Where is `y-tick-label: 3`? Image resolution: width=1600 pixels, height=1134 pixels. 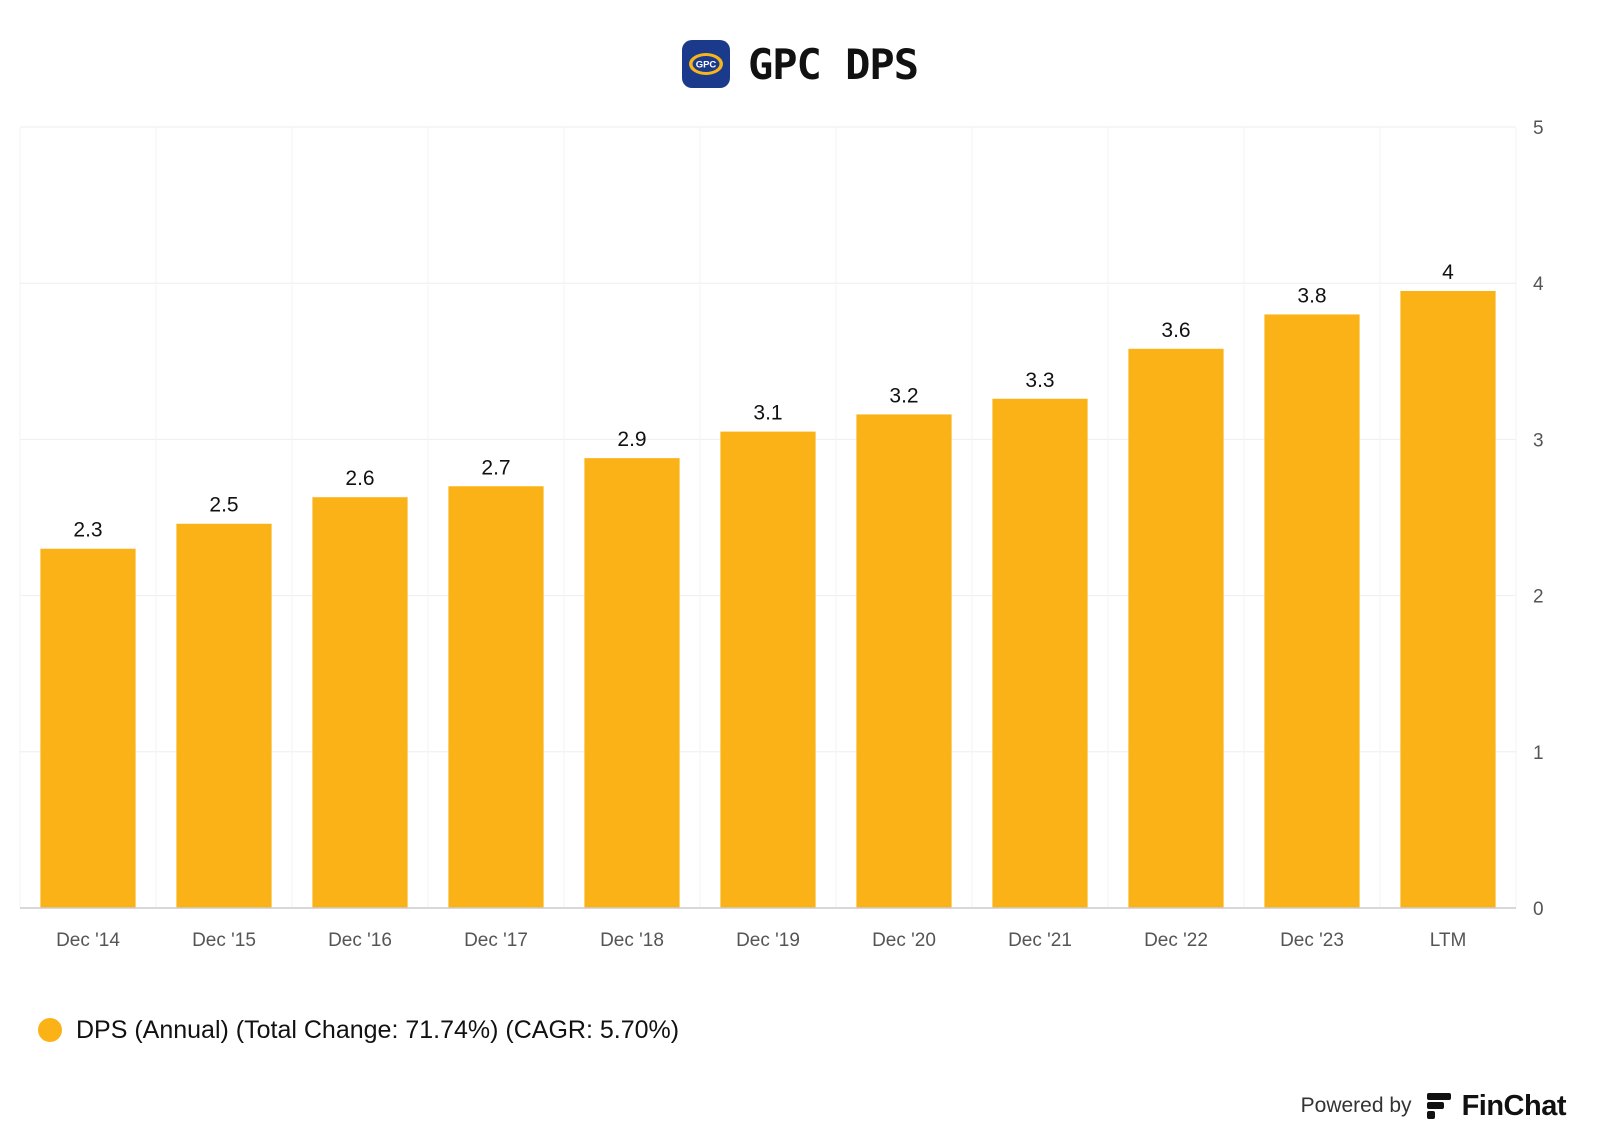 y-tick-label: 3 is located at coordinates (1538, 440).